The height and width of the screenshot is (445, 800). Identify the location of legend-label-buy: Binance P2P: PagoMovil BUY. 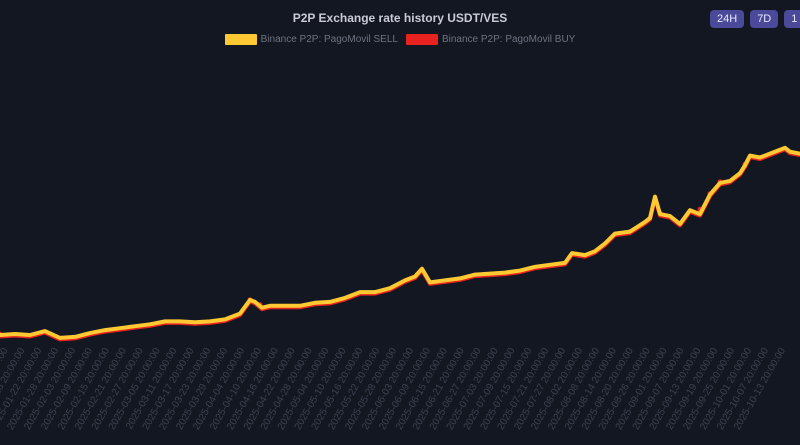
(508, 39).